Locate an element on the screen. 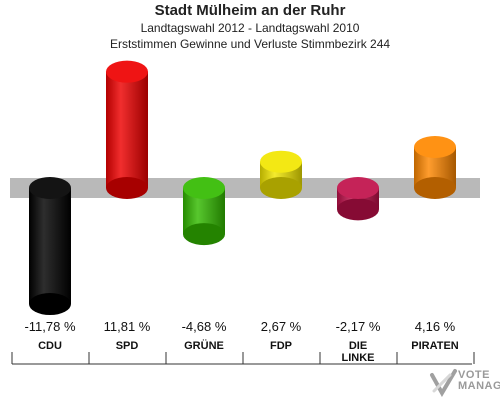 Image resolution: width=500 pixels, height=402 pixels. value-label: 2,67 % is located at coordinates (281, 326).